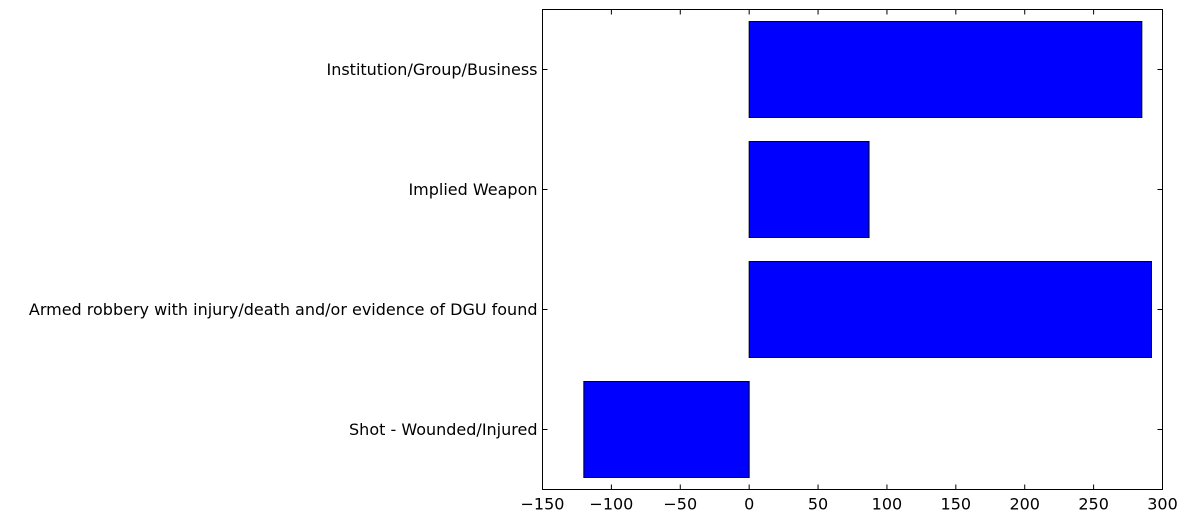  What do you see at coordinates (611, 504) in the screenshot?
I see `x-tick-label-1: −100` at bounding box center [611, 504].